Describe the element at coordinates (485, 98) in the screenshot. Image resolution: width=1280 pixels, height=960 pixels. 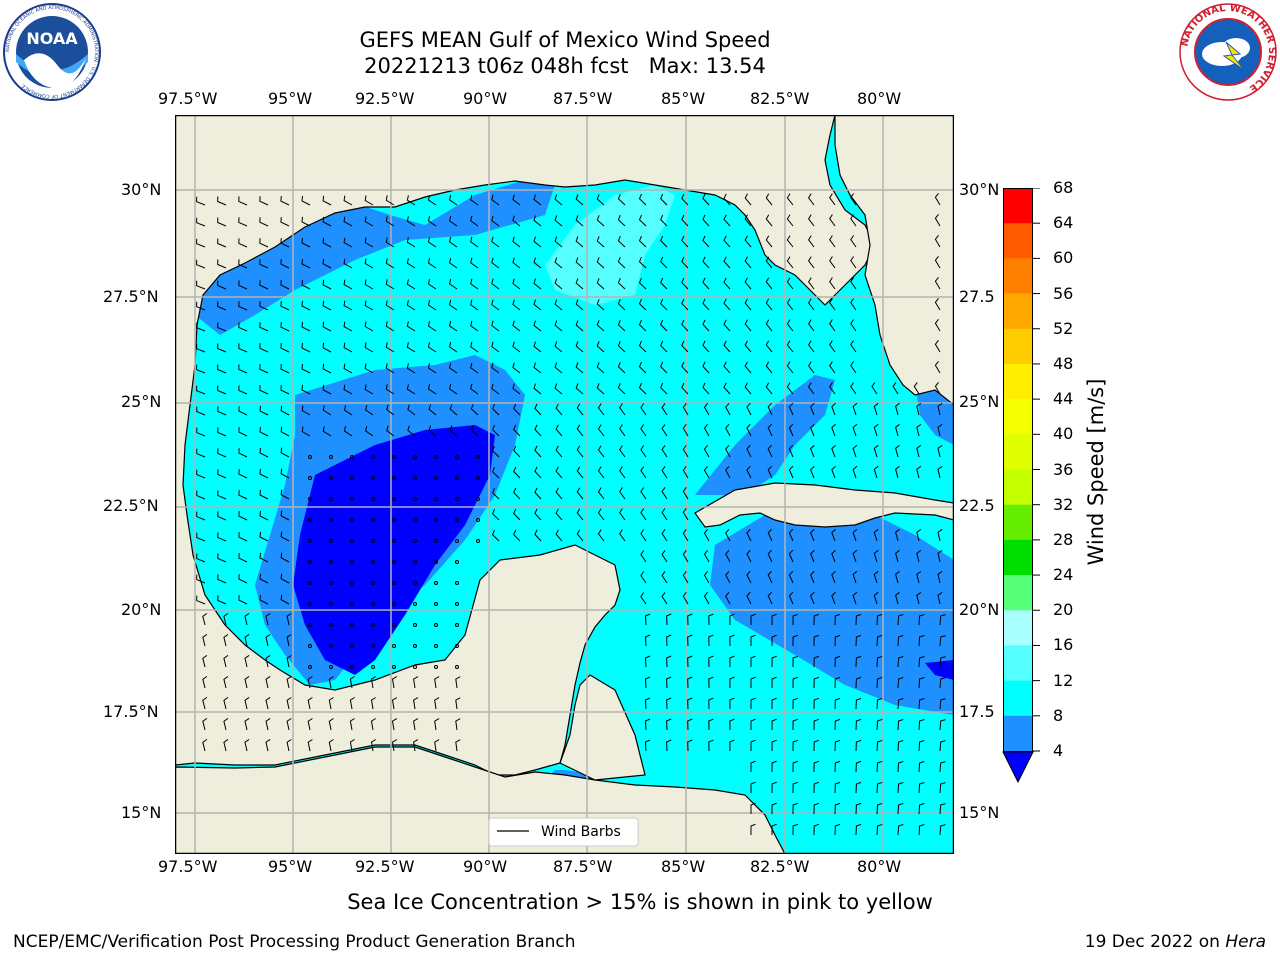
I see `lon-tick-top: 90°W` at that location.